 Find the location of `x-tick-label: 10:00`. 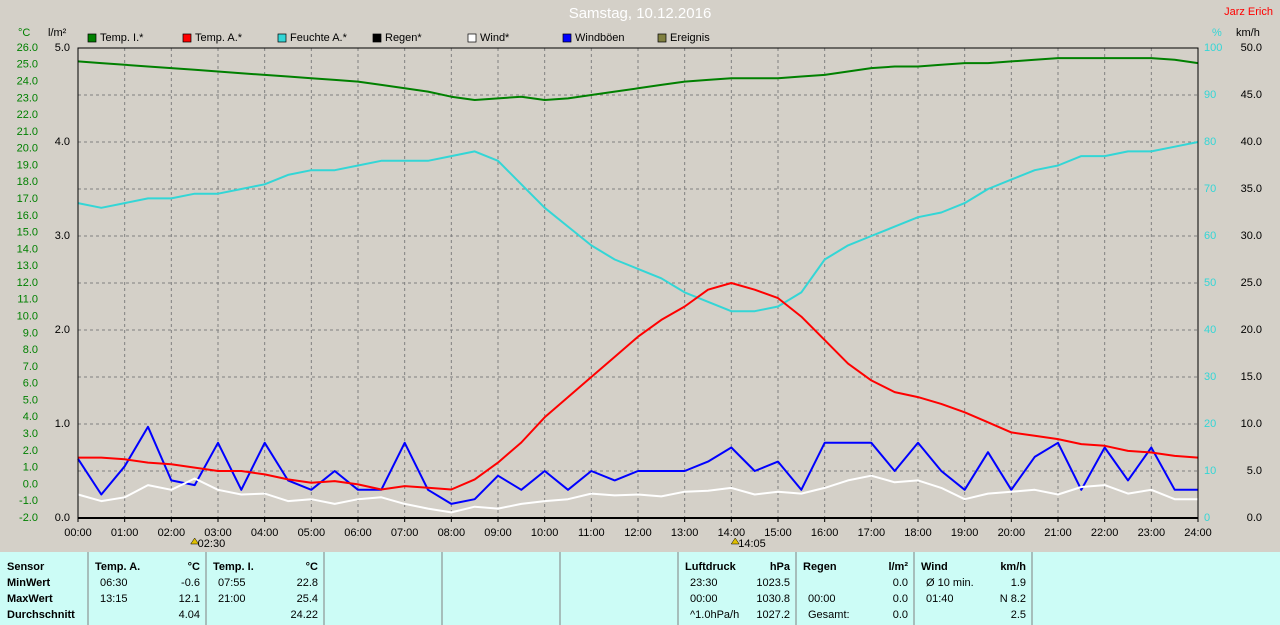

x-tick-label: 10:00 is located at coordinates (545, 533).